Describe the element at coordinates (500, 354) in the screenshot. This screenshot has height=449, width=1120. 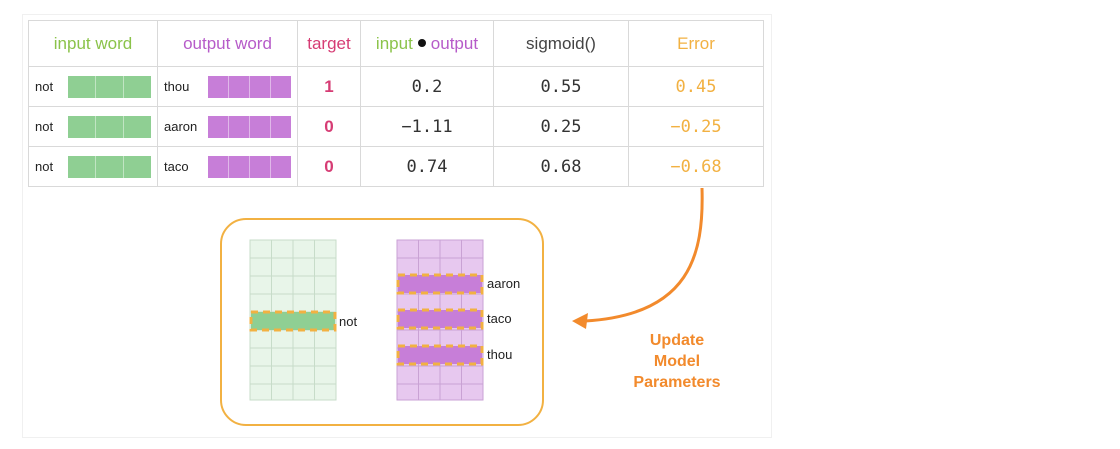
I see `context-label-thou: thou` at that location.